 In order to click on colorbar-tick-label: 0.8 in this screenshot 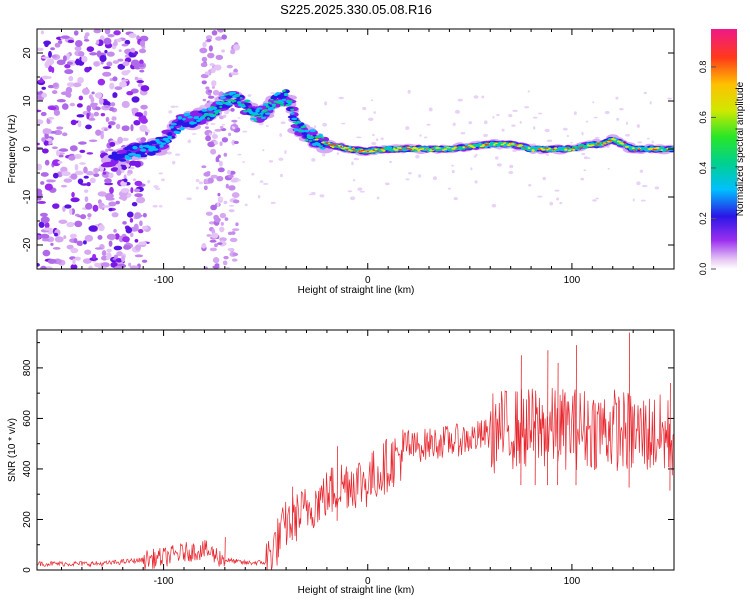, I will do `click(703, 67)`.